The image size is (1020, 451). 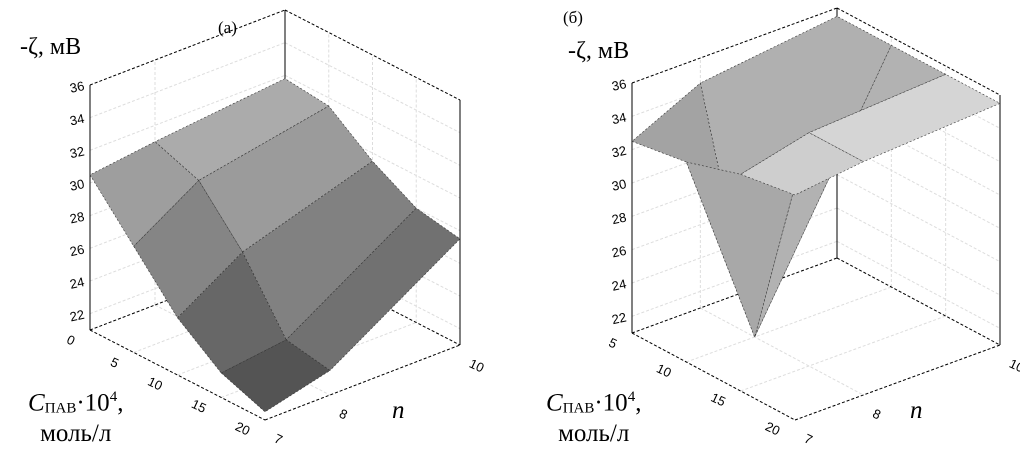 What do you see at coordinates (51, 47) in the screenshot?
I see `z-axis-label-a: -ζ, мВ` at bounding box center [51, 47].